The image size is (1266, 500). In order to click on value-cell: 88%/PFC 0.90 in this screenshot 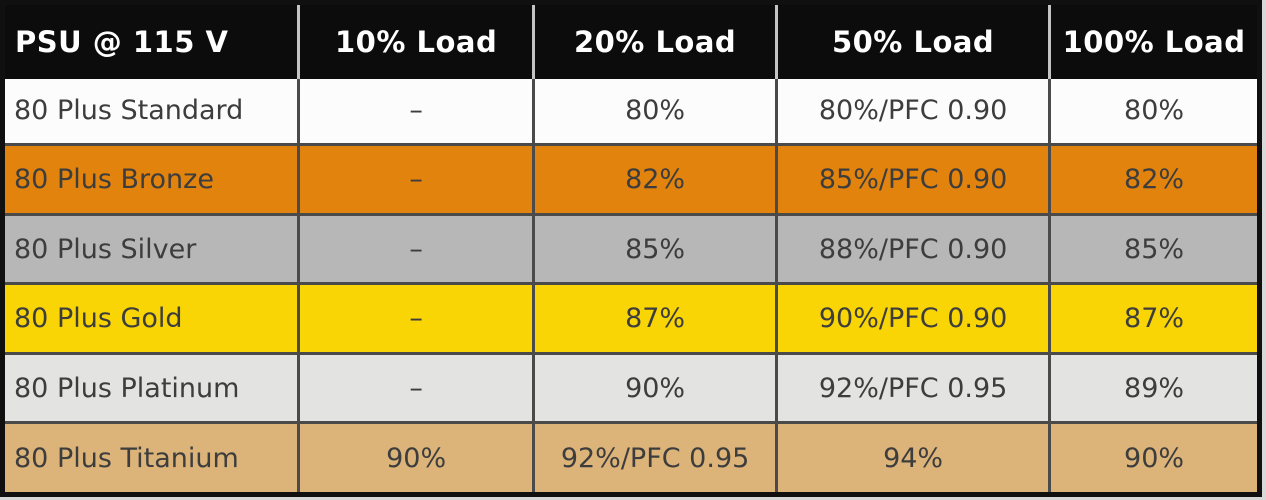, I will do `click(913, 249)`.